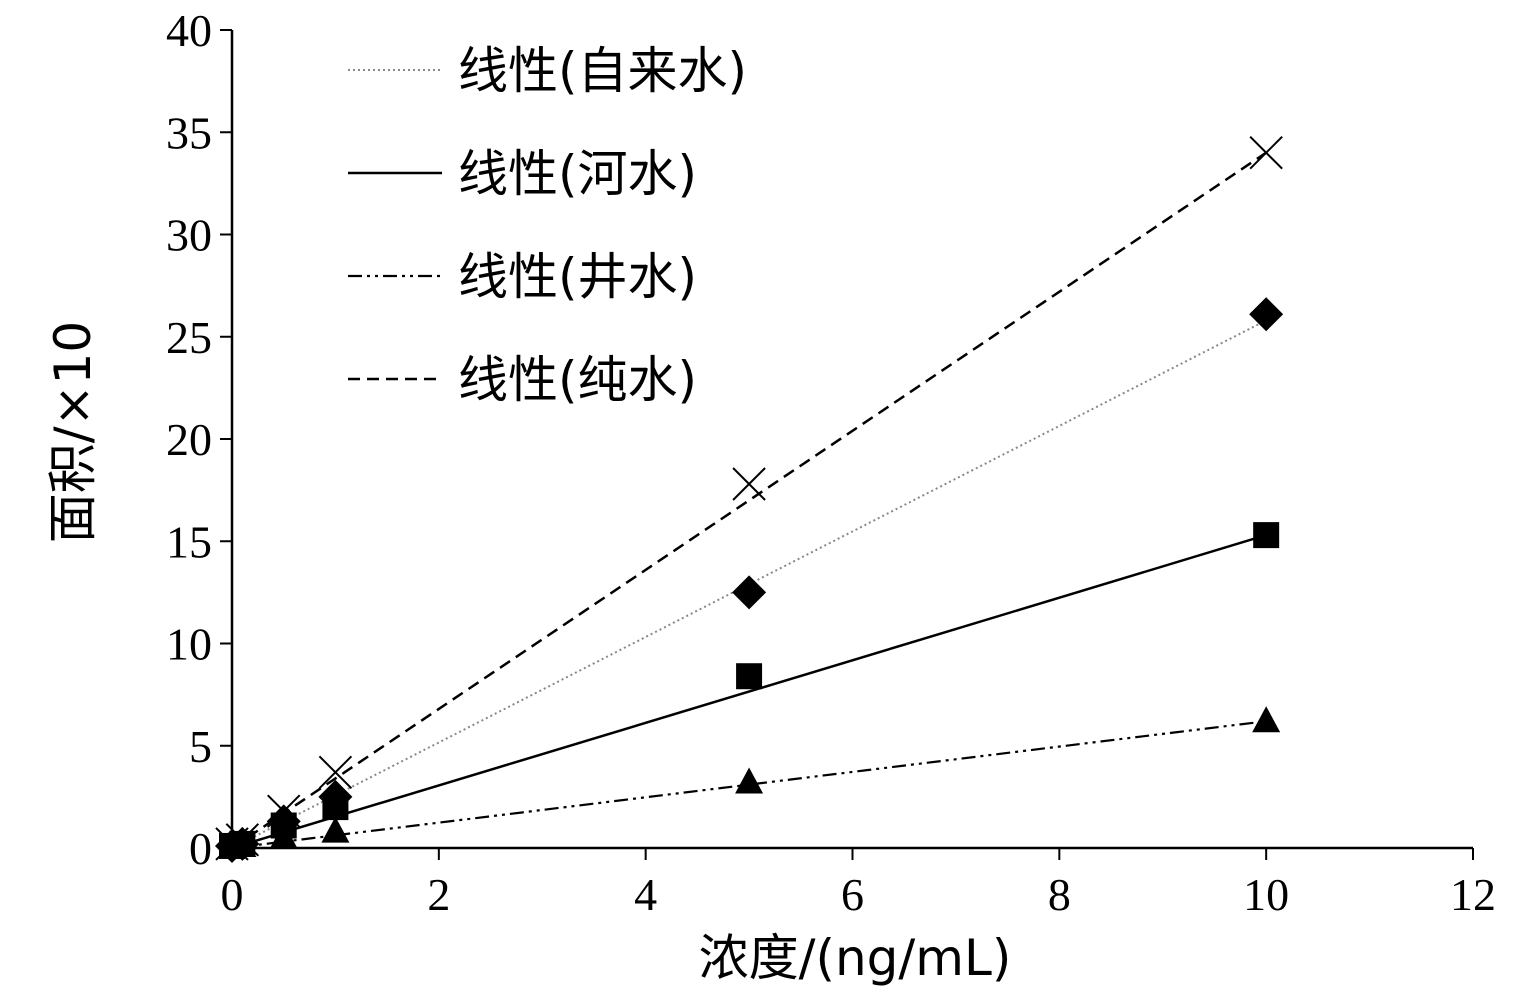 Image resolution: width=1535 pixels, height=1002 pixels. I want to click on legend-item-2: 线性(河水), so click(522, 174).